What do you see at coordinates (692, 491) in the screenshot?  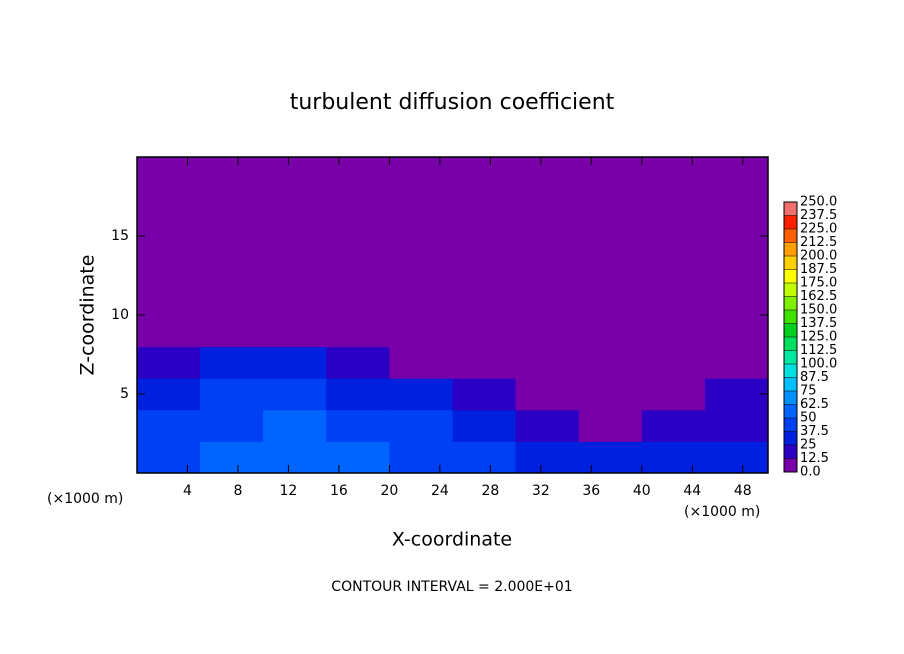 I see `x-tick-label: 44` at bounding box center [692, 491].